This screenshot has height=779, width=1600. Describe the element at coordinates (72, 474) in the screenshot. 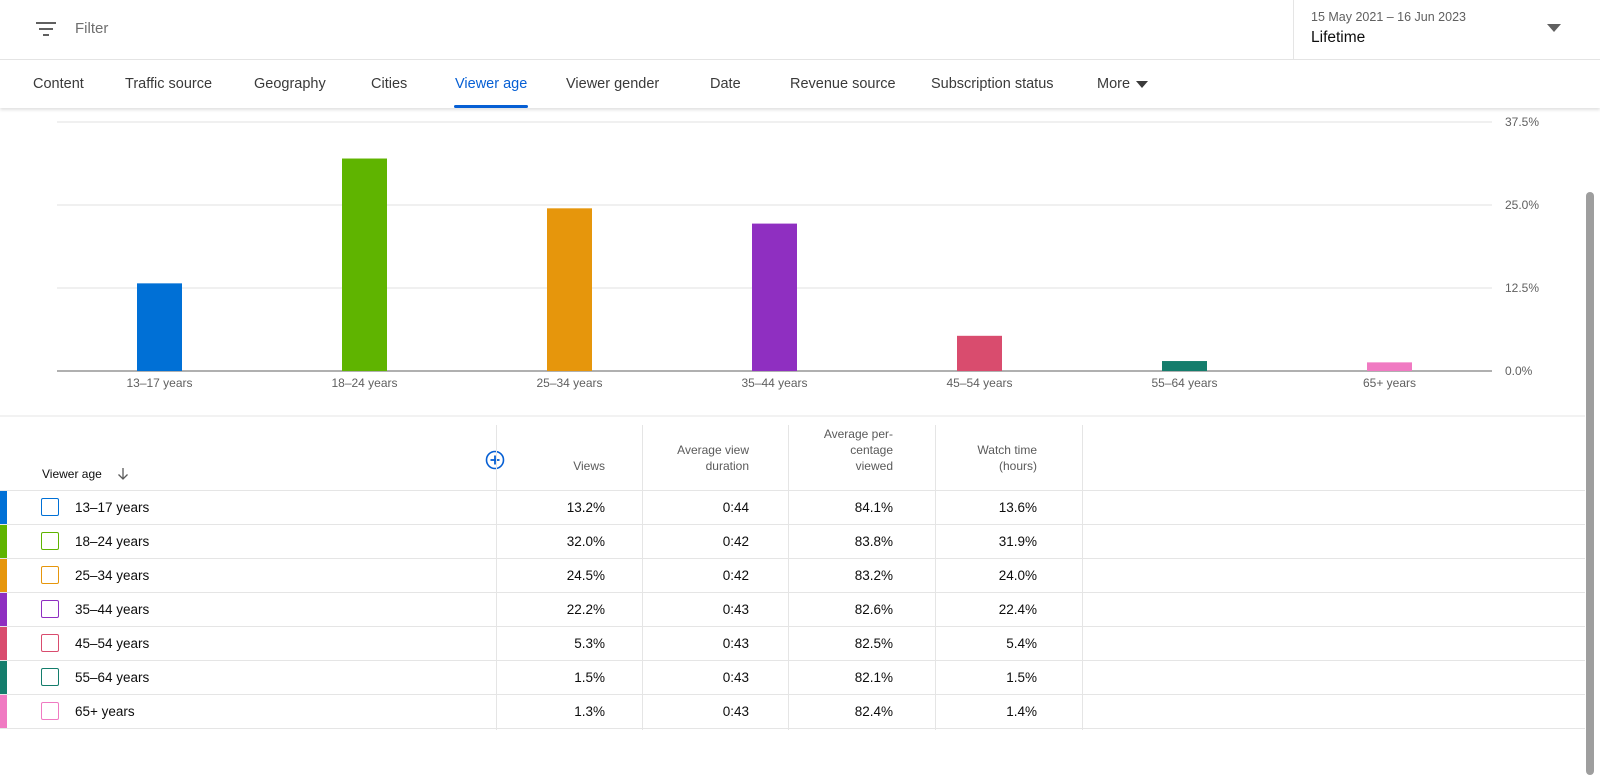

I see `header-viewer-age: Viewer age` at that location.